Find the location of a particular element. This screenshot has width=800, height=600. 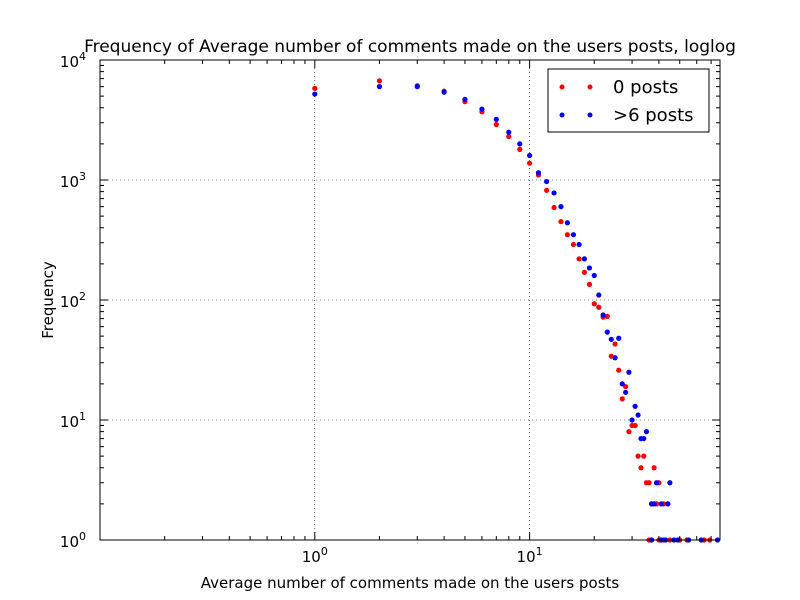

legend-label-6-posts: >6 posts is located at coordinates (653, 115).